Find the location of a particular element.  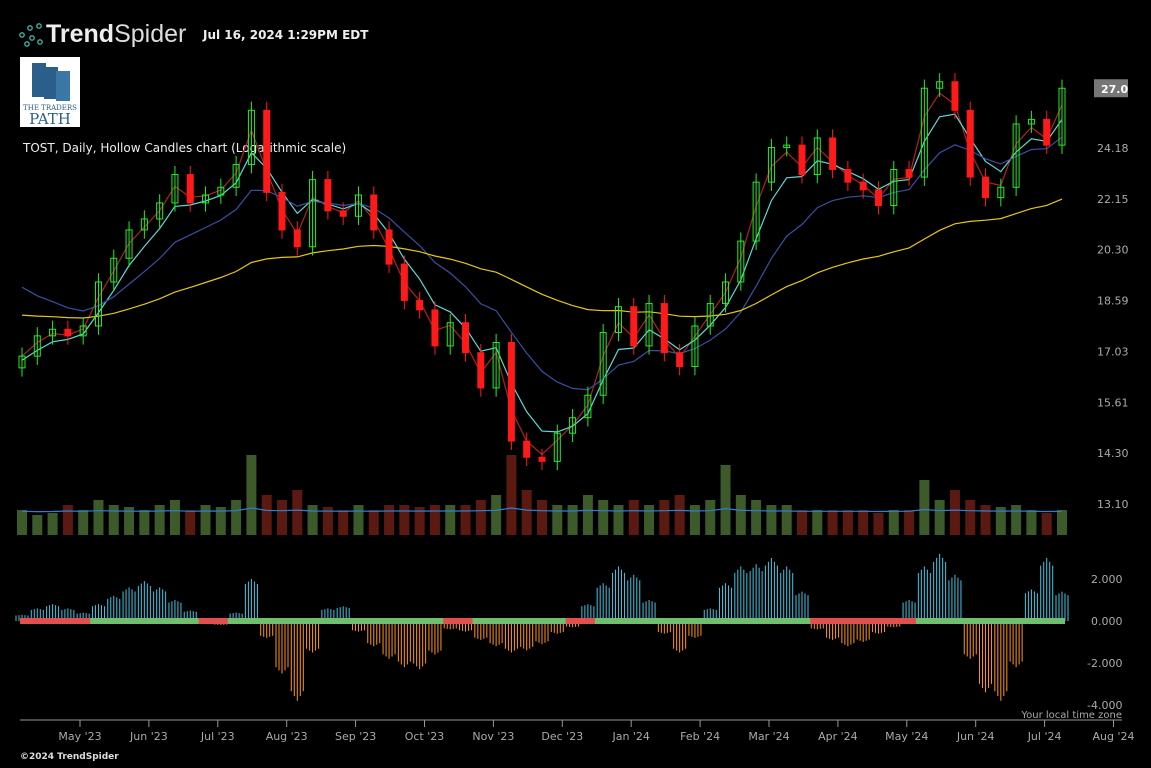

price-tick-label: 18.59 is located at coordinates (1113, 301).